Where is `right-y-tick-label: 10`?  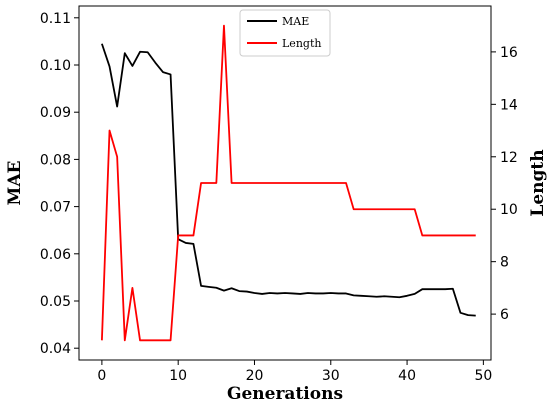
right-y-tick-label: 10 is located at coordinates (509, 210).